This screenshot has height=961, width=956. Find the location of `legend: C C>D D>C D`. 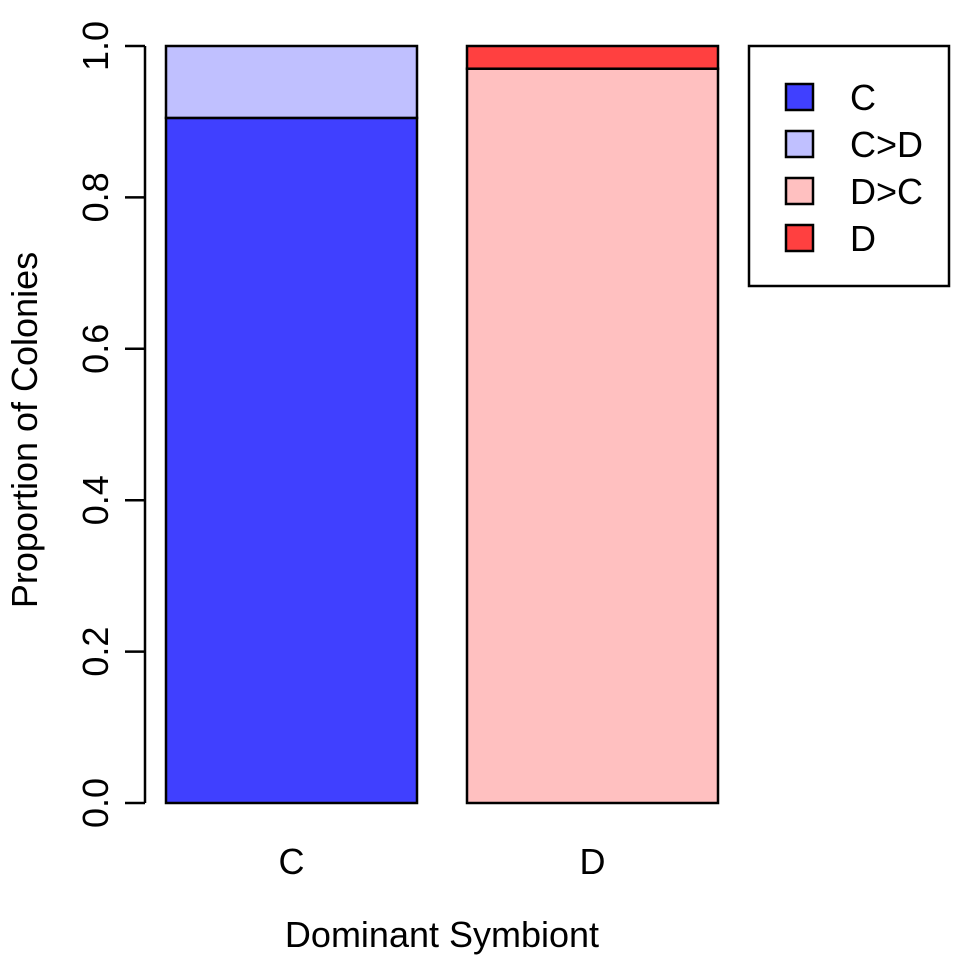

legend: C C>D D>C D is located at coordinates (849, 166).